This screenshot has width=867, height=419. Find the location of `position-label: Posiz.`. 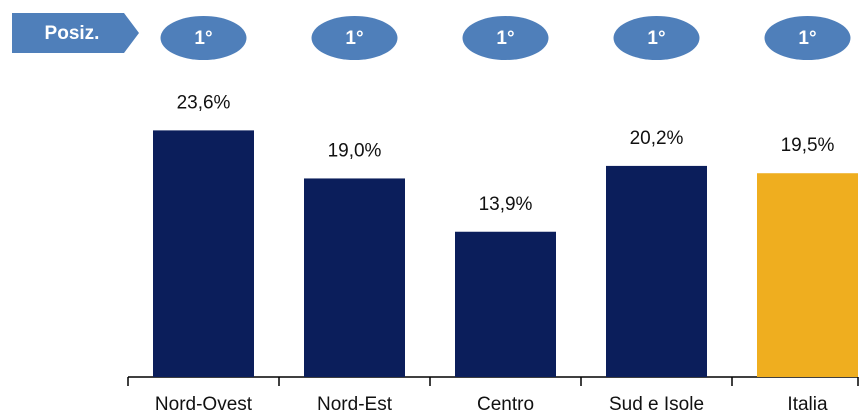

position-label: Posiz. is located at coordinates (72, 33).